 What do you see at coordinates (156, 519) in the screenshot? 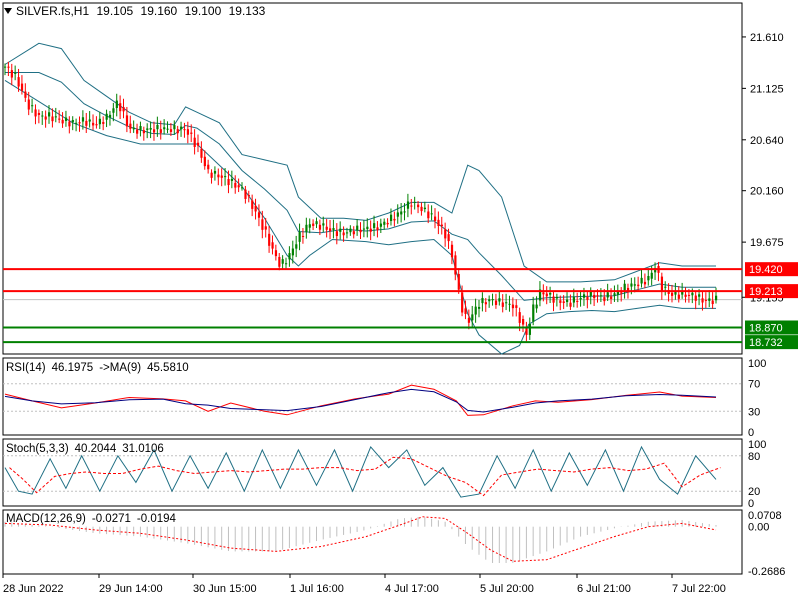
I see `macd-signal-value: -0.0194` at bounding box center [156, 519].